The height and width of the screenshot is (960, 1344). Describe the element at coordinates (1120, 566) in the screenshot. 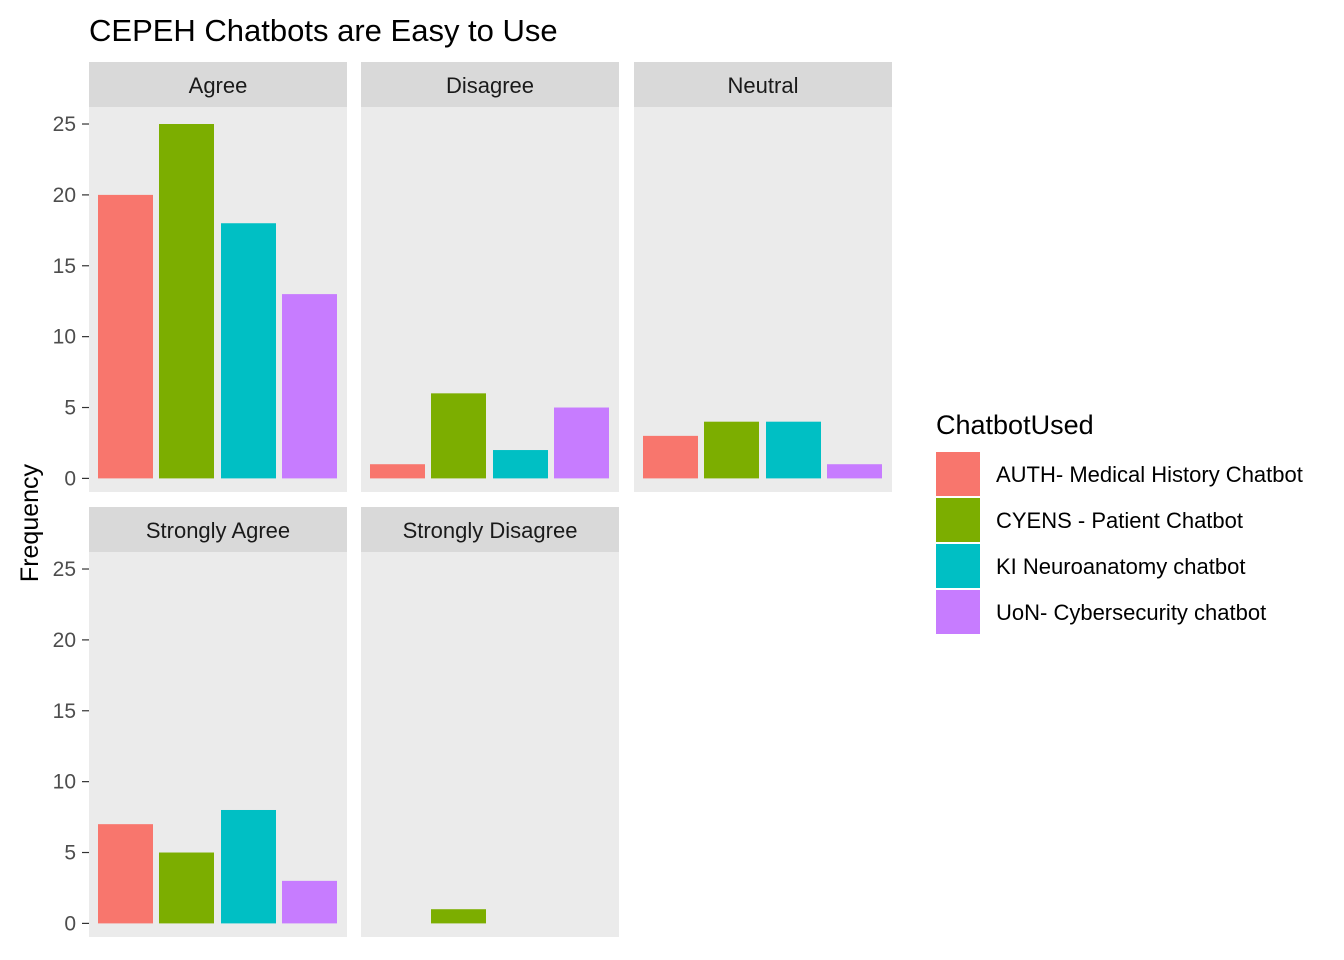

I see `legend-label: KI Neuroanatomy chatbot` at that location.